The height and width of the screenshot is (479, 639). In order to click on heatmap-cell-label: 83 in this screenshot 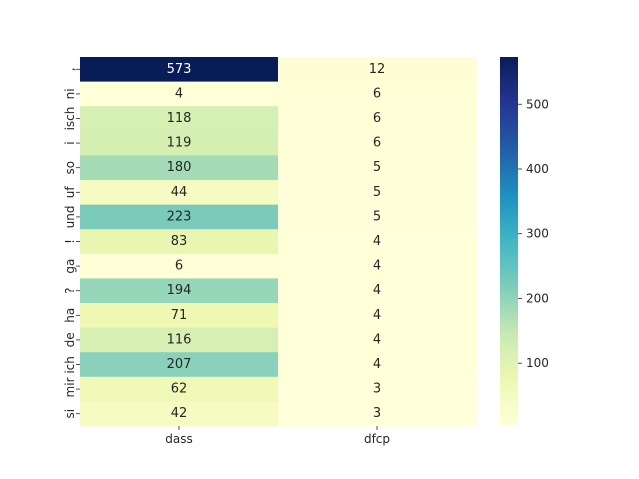, I will do `click(179, 241)`.